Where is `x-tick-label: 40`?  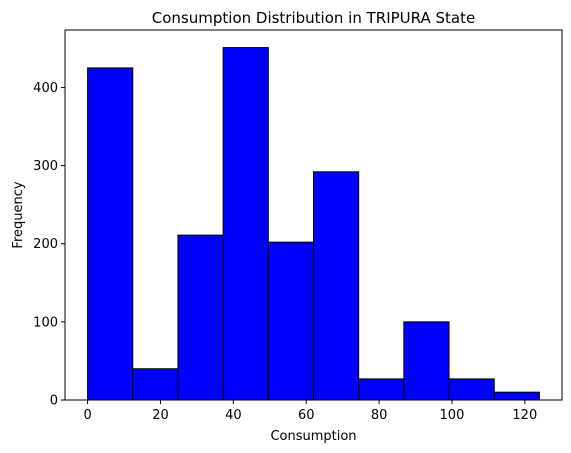
x-tick-label: 40 is located at coordinates (233, 415).